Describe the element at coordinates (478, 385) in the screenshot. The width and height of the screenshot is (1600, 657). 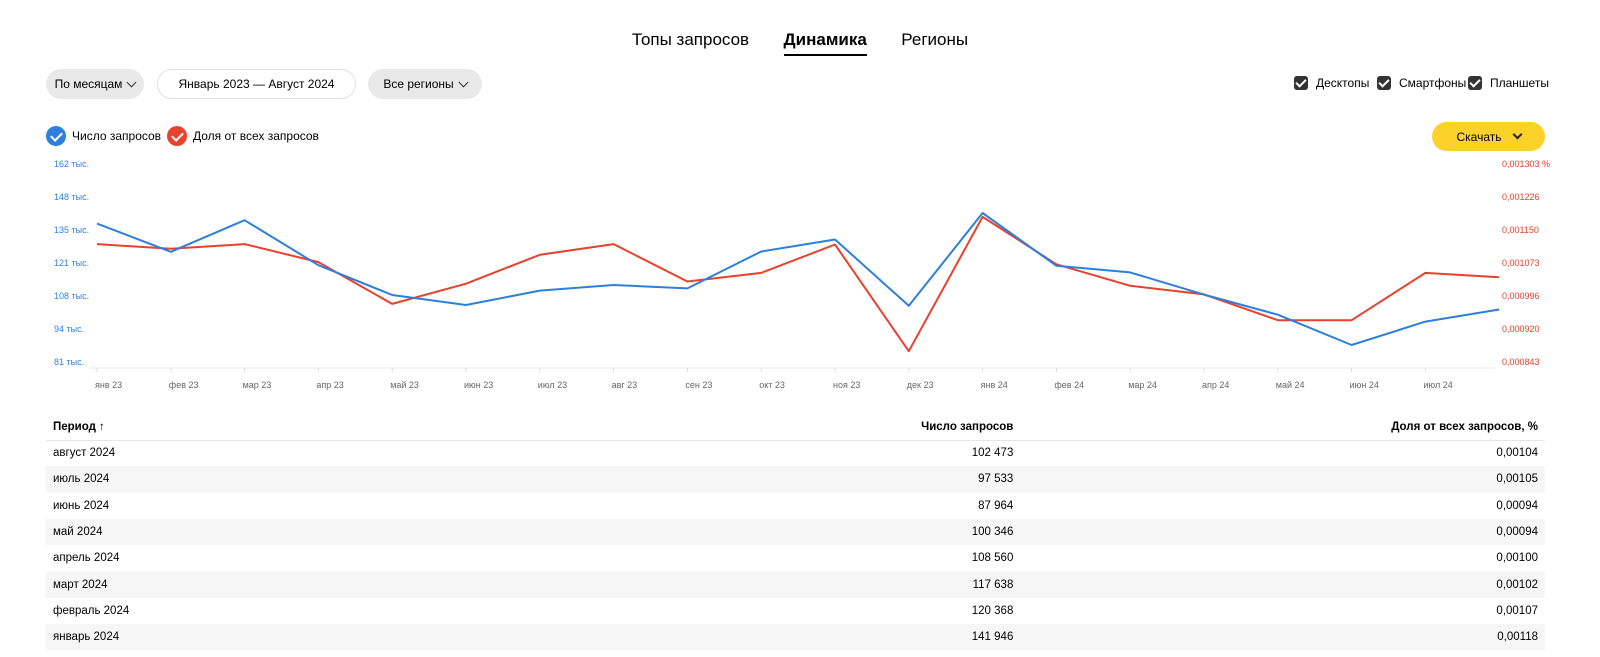
I see `x-tick-label: июн 23` at that location.